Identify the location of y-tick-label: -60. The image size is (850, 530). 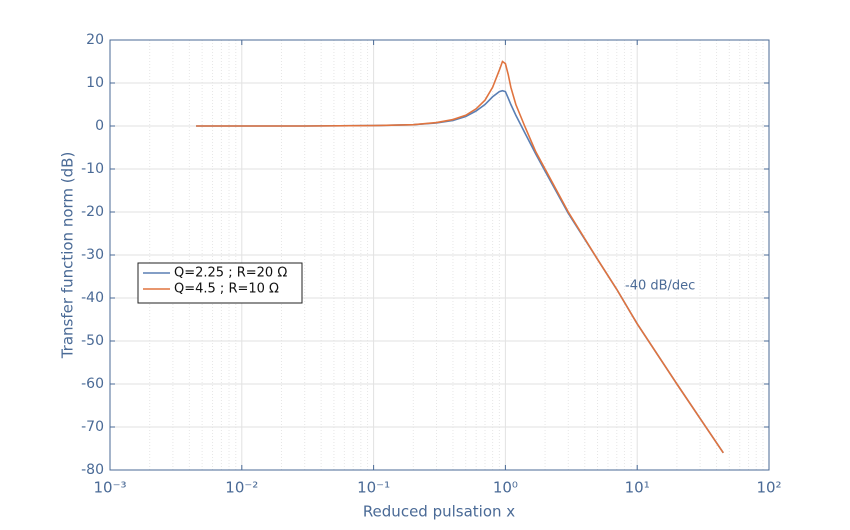
(92, 384).